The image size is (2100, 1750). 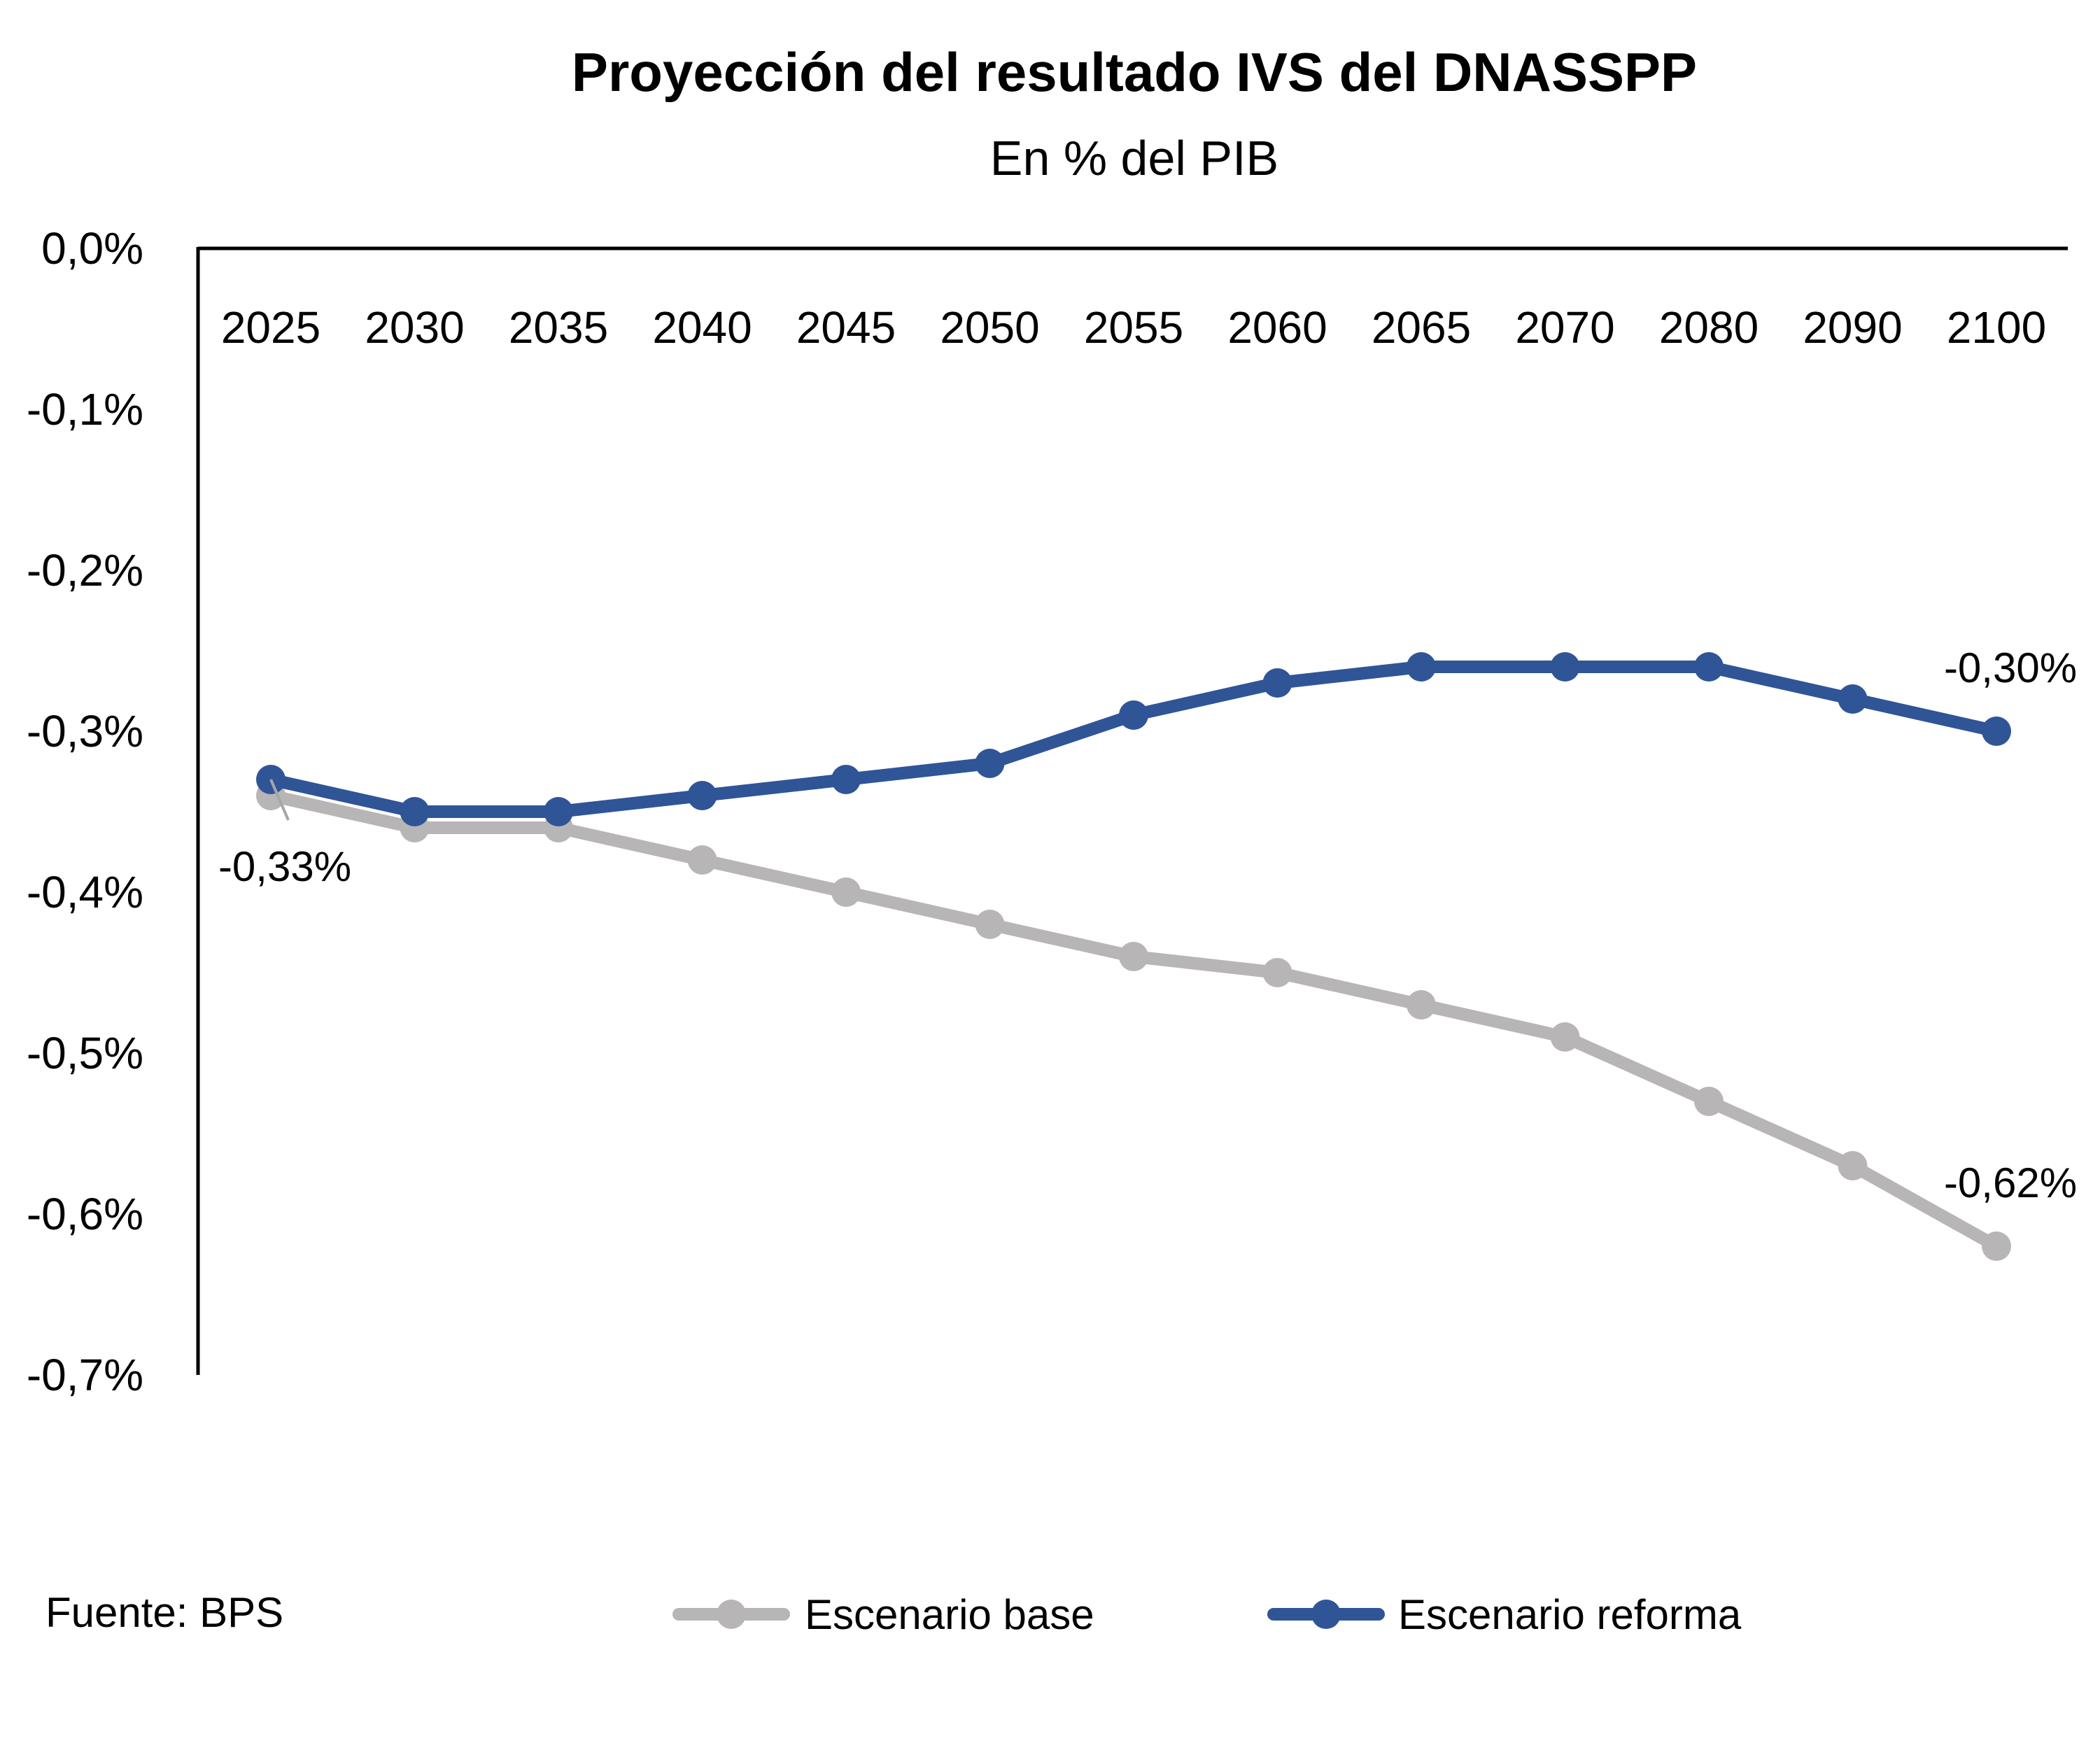 I want to click on series-line, so click(x=1134, y=739).